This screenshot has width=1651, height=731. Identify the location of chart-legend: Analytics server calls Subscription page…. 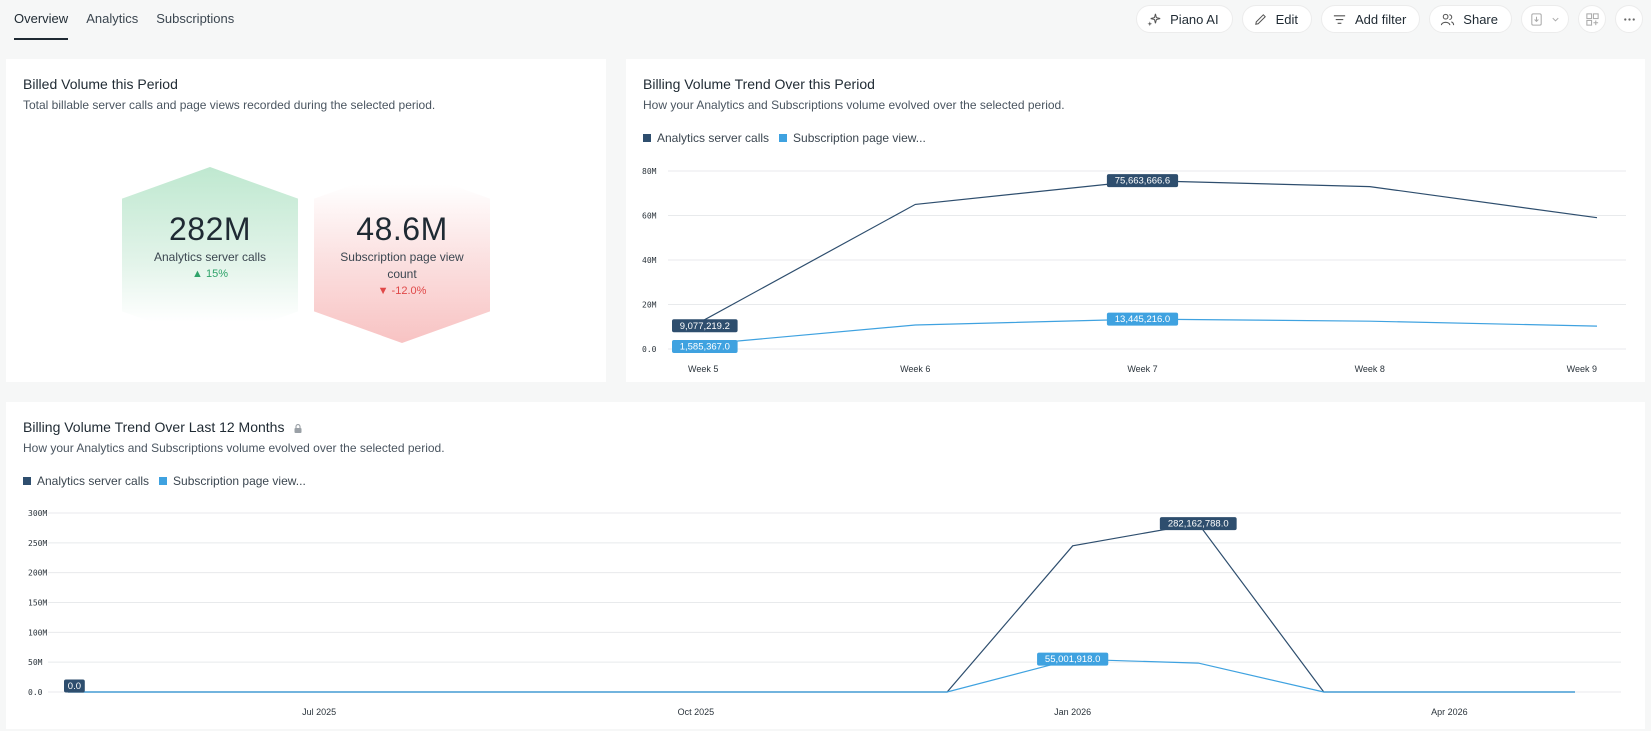
(164, 481).